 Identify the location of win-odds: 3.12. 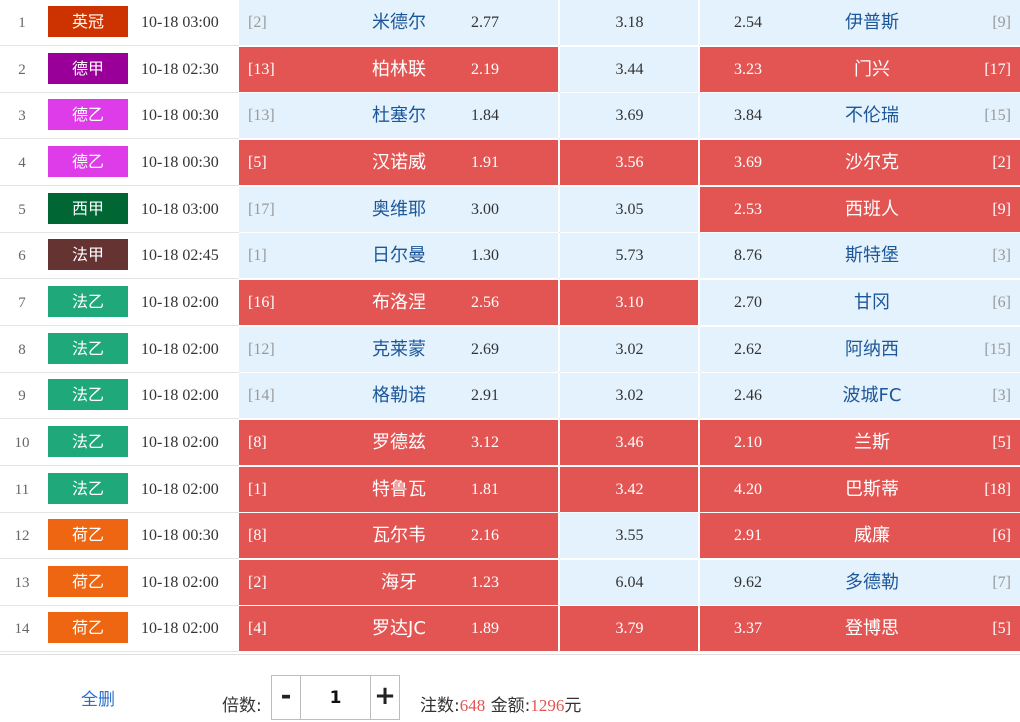
(485, 442).